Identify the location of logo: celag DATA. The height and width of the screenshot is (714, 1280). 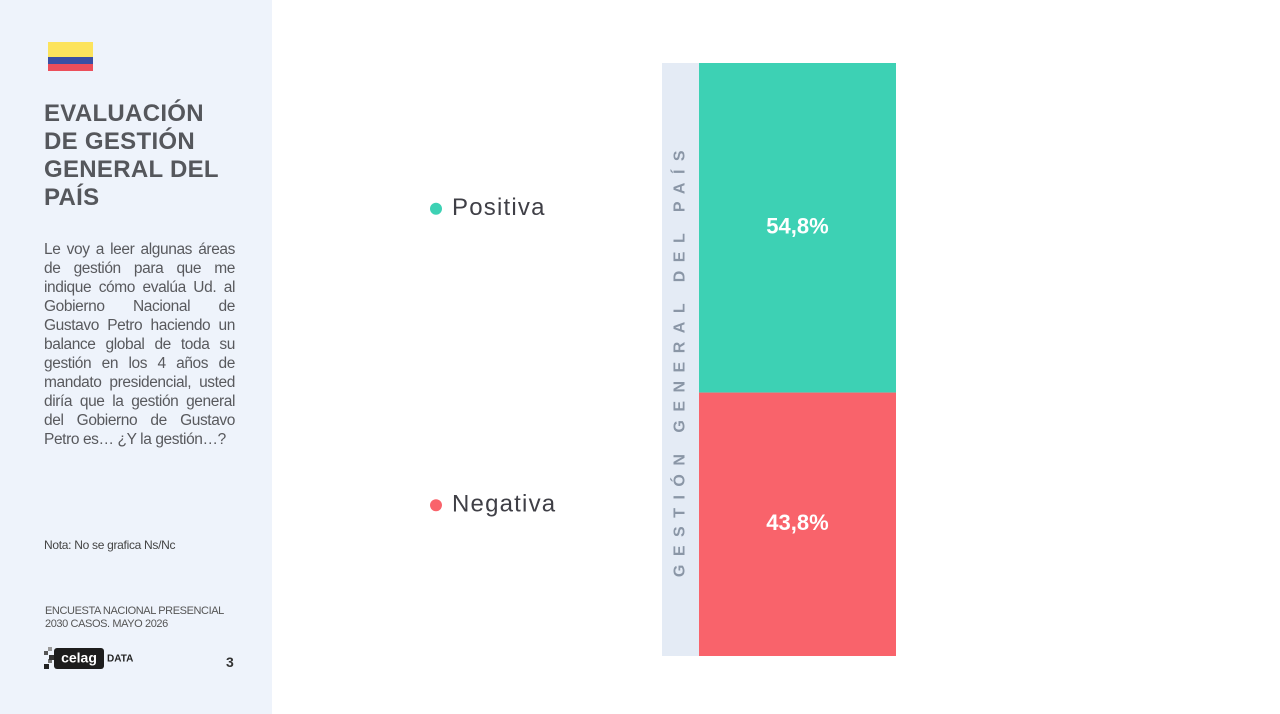
(88, 658).